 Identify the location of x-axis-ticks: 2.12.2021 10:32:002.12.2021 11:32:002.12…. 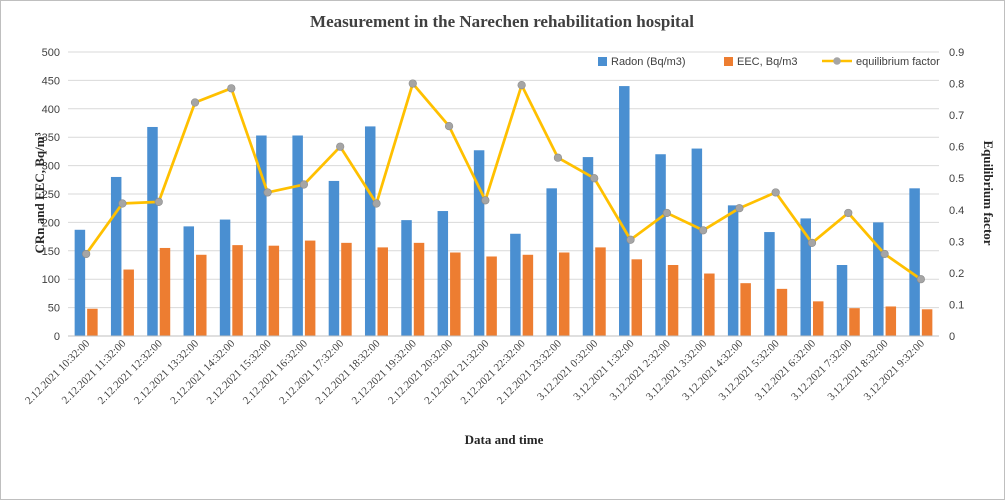
(475, 372).